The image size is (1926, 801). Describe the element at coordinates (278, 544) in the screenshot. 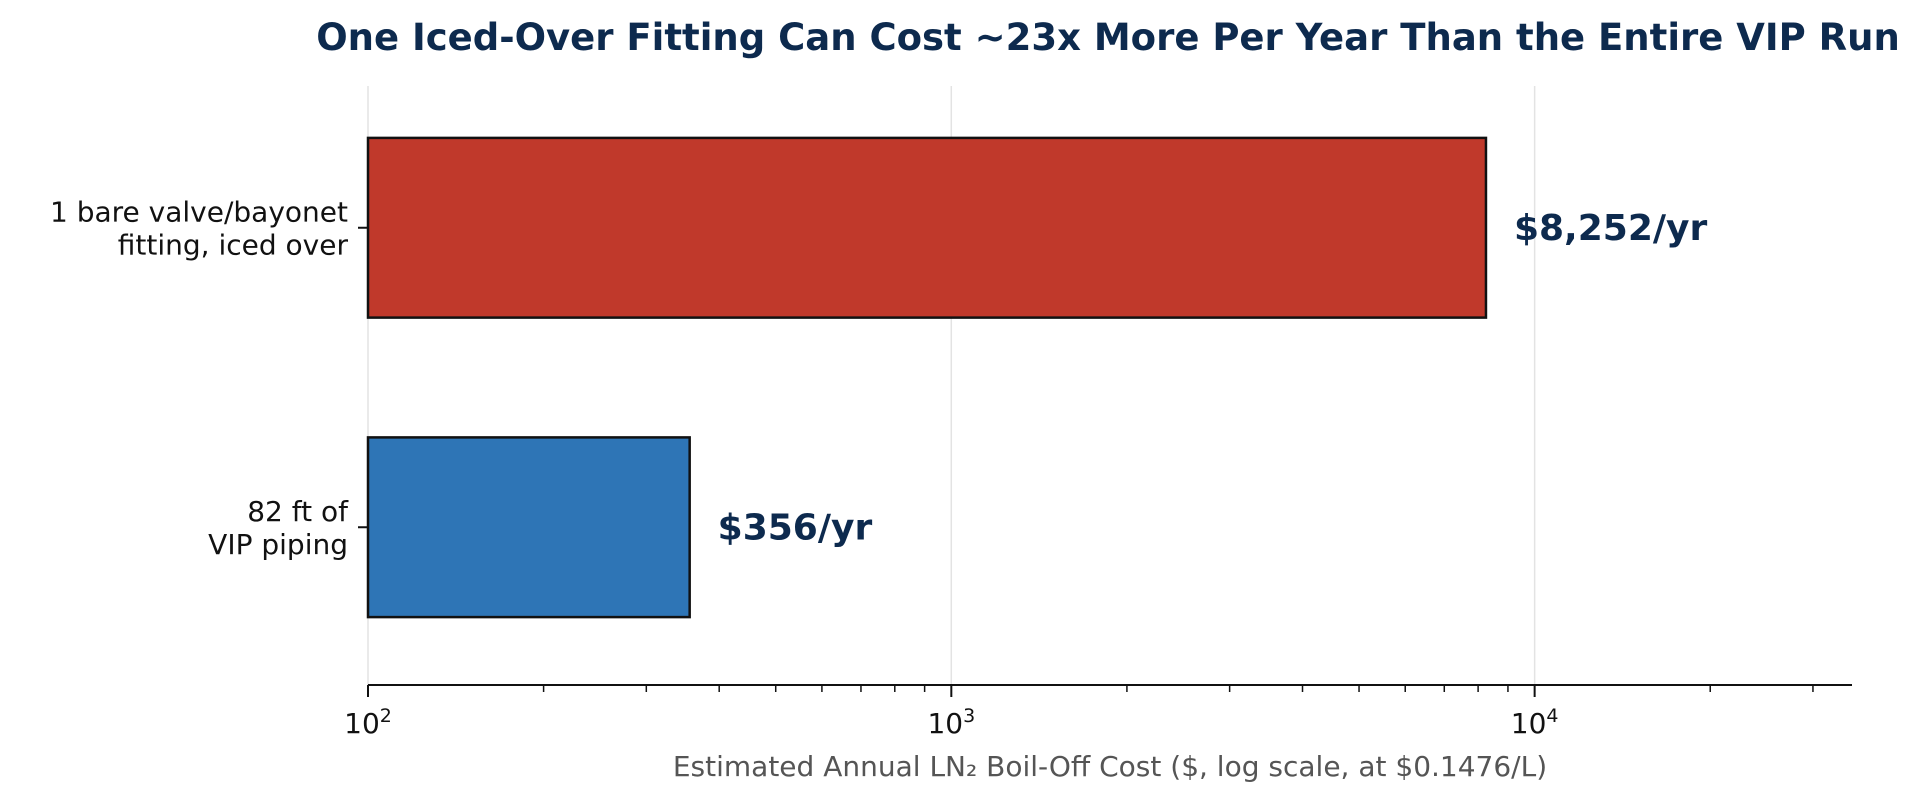

I see `category-label: VIP piping` at that location.